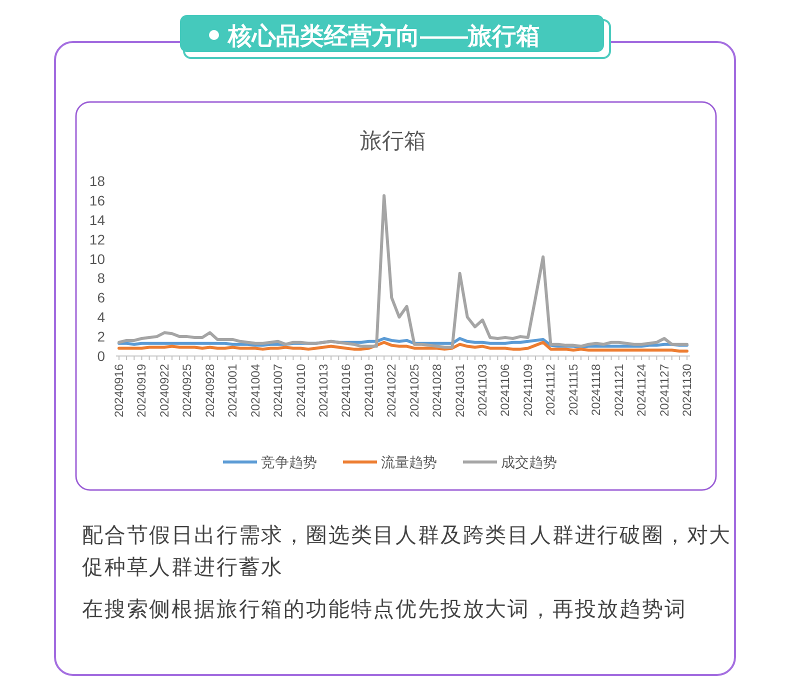  Describe the element at coordinates (187, 391) in the screenshot. I see `x-tick-label: 20240925` at that location.